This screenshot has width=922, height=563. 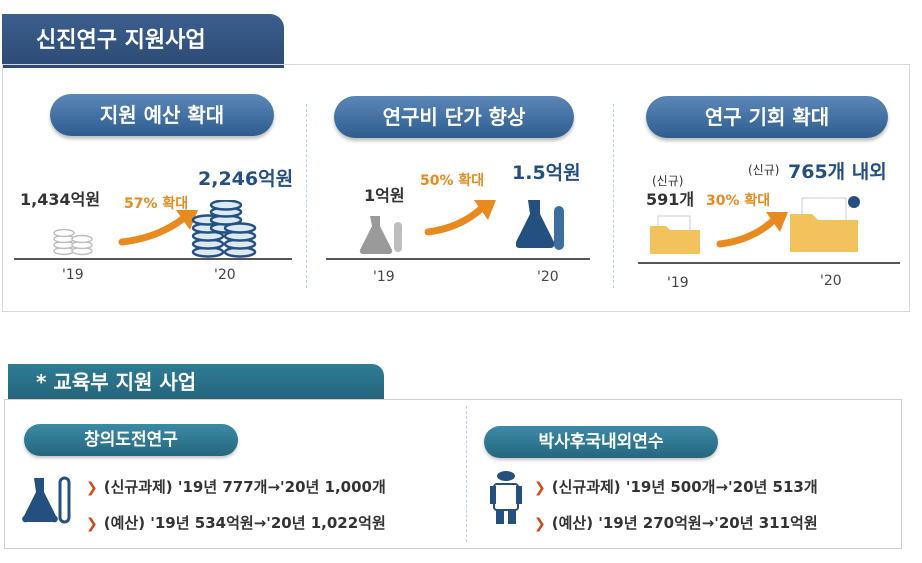 I want to click on budget-pill: 지원 예산 확대, so click(x=162, y=115).